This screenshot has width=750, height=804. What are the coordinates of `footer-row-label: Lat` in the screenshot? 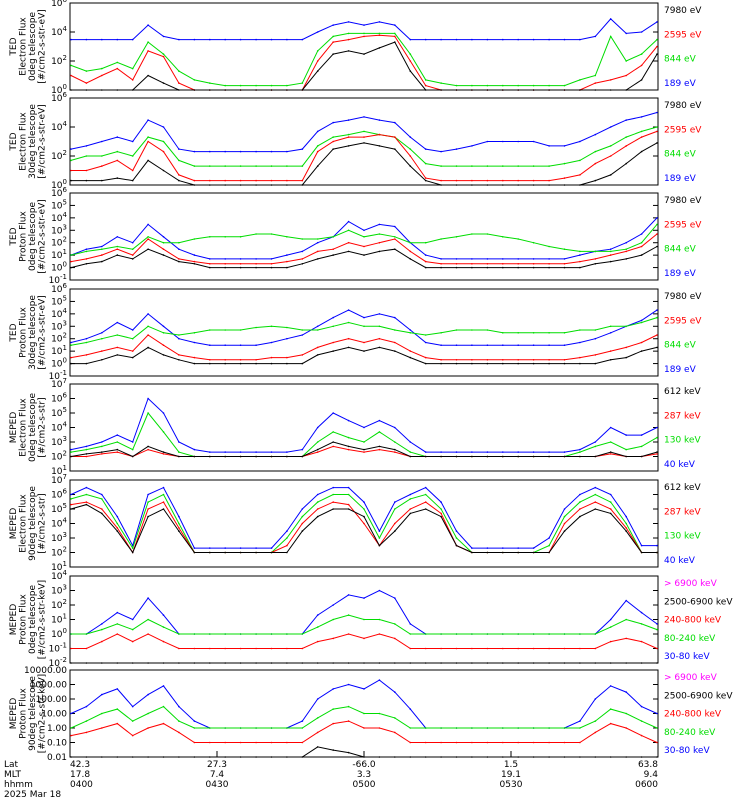 It's located at (11, 765).